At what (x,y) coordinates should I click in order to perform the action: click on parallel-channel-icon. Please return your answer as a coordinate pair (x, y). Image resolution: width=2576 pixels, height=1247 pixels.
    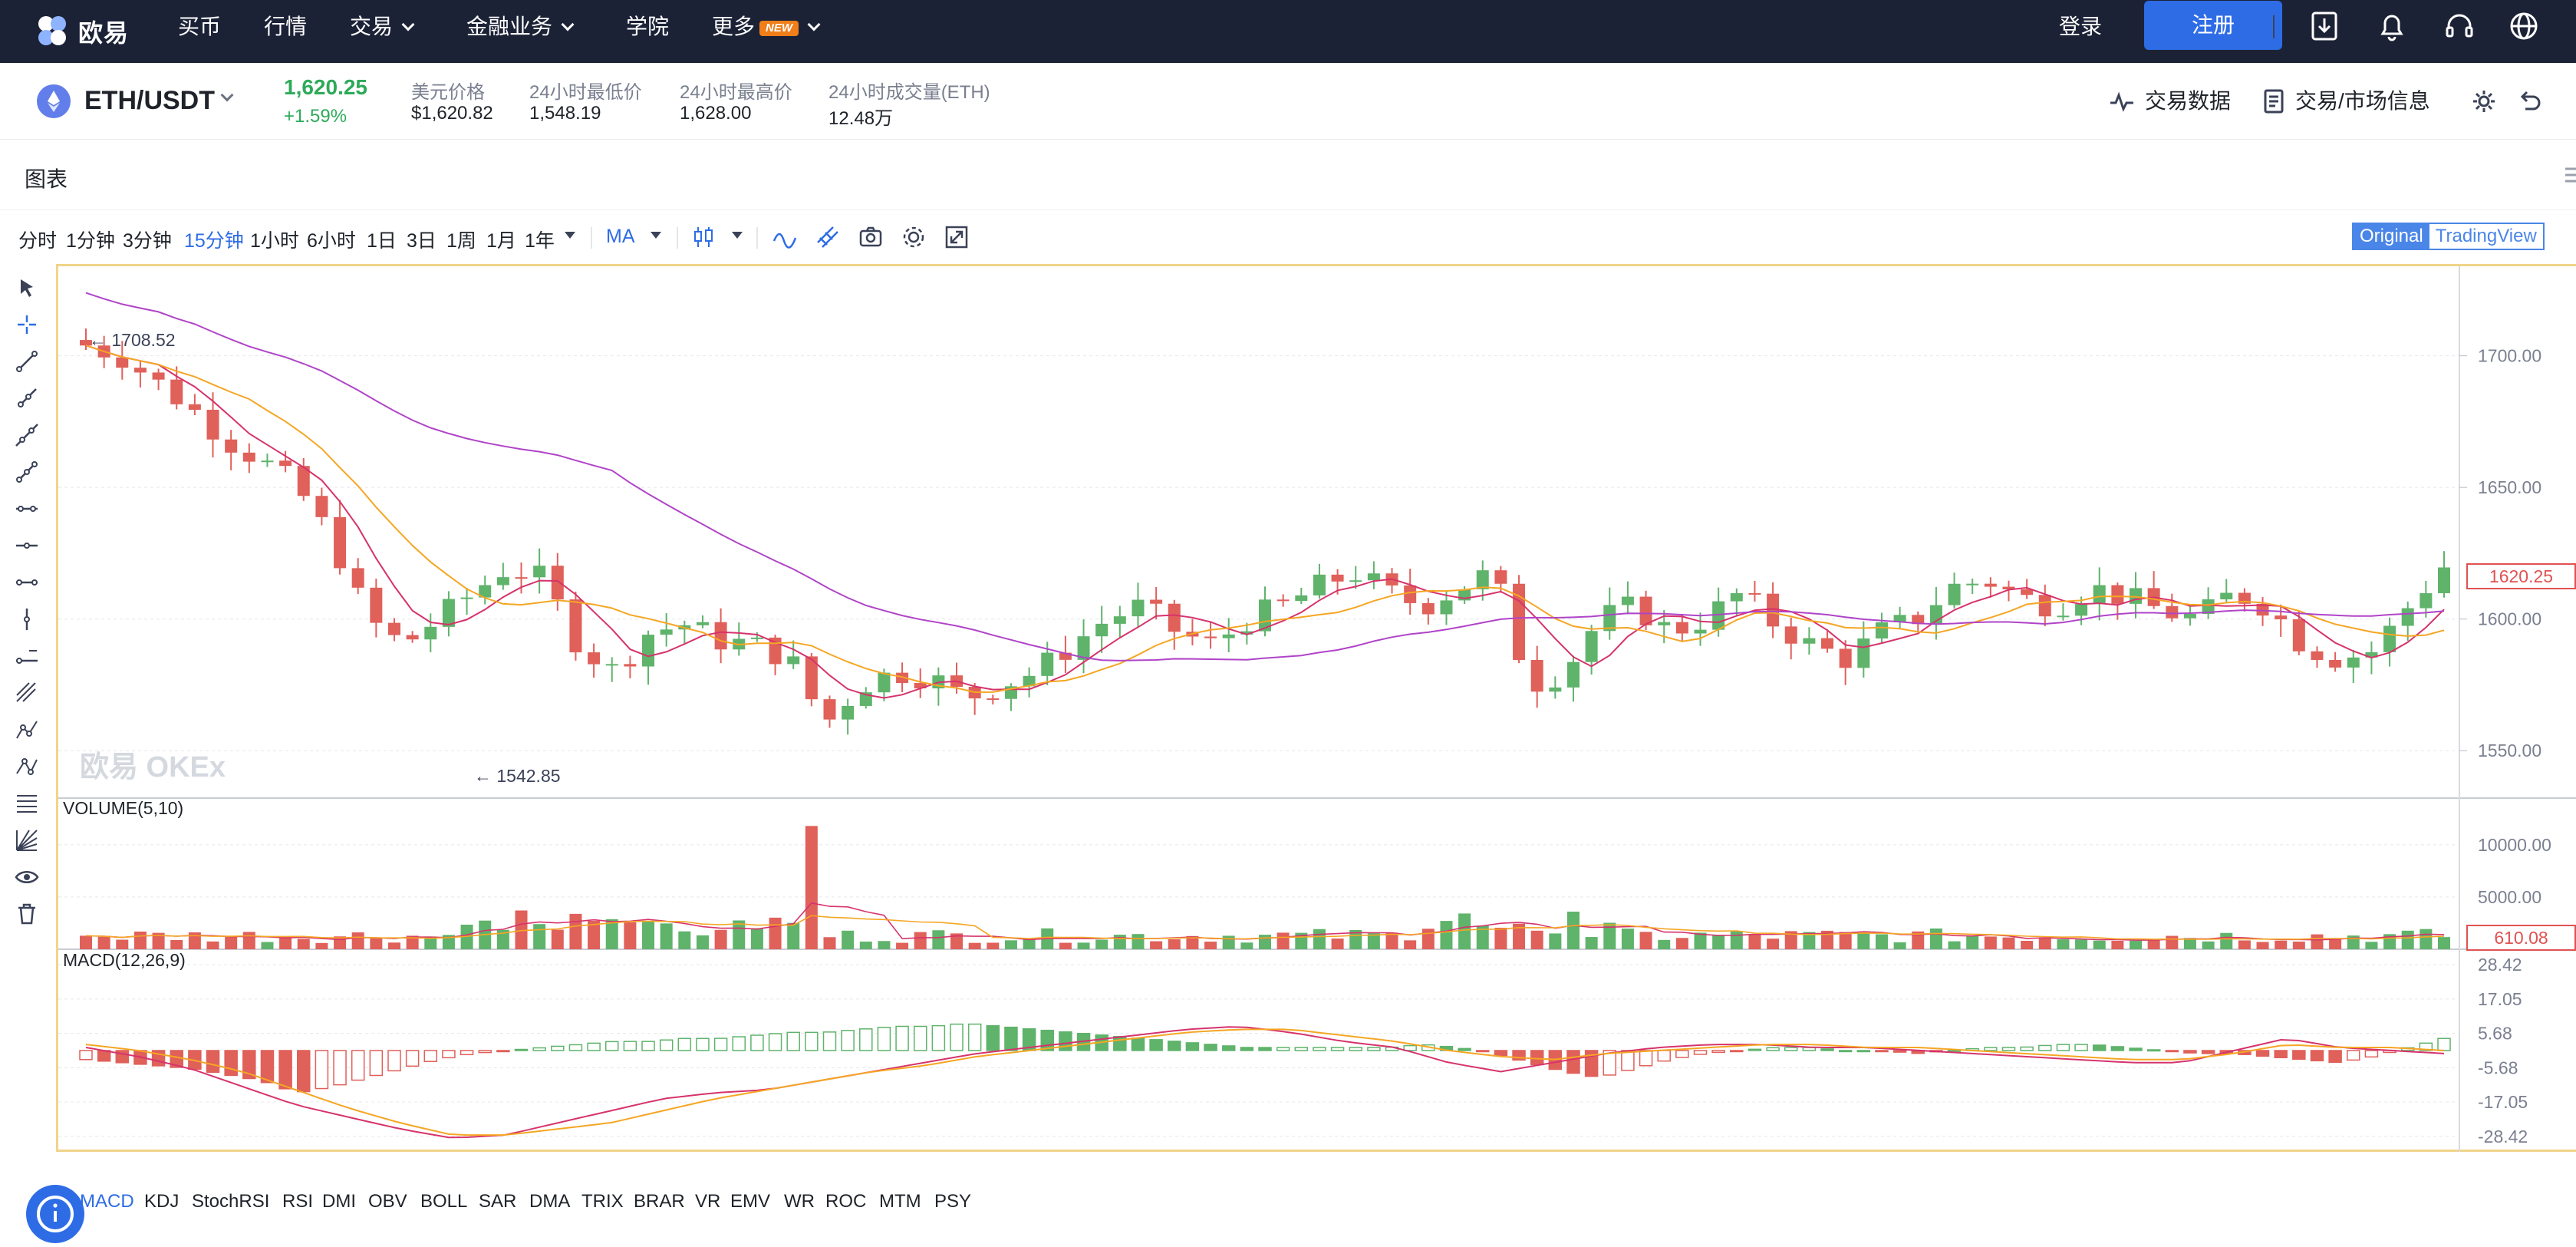
    Looking at the image, I should click on (27, 472).